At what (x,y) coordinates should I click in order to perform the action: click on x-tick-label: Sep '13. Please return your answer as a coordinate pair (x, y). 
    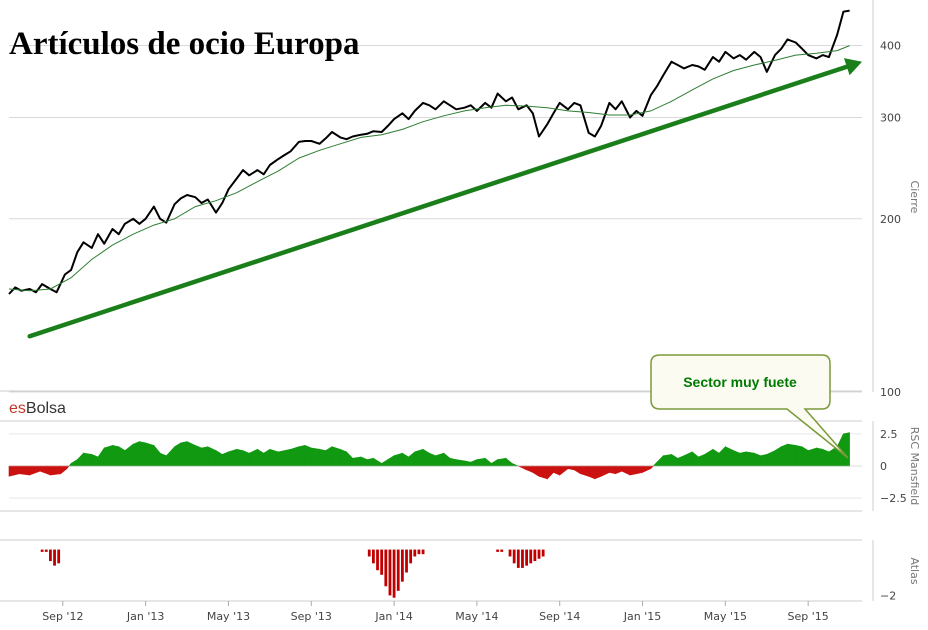
    Looking at the image, I should click on (311, 616).